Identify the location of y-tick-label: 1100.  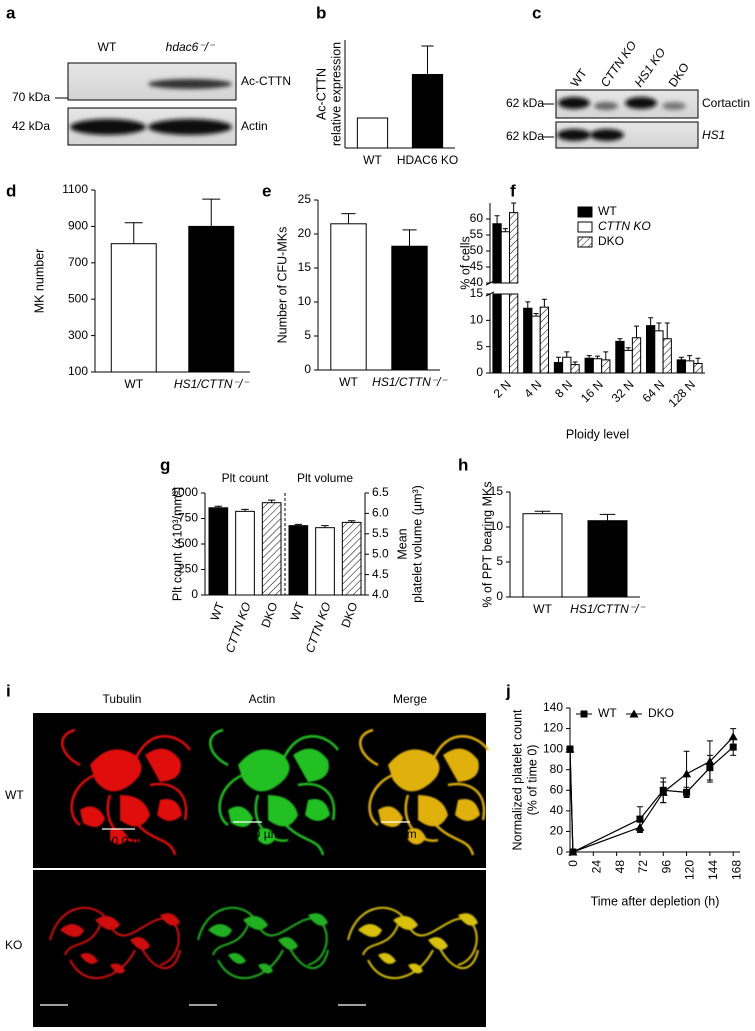
(75, 189).